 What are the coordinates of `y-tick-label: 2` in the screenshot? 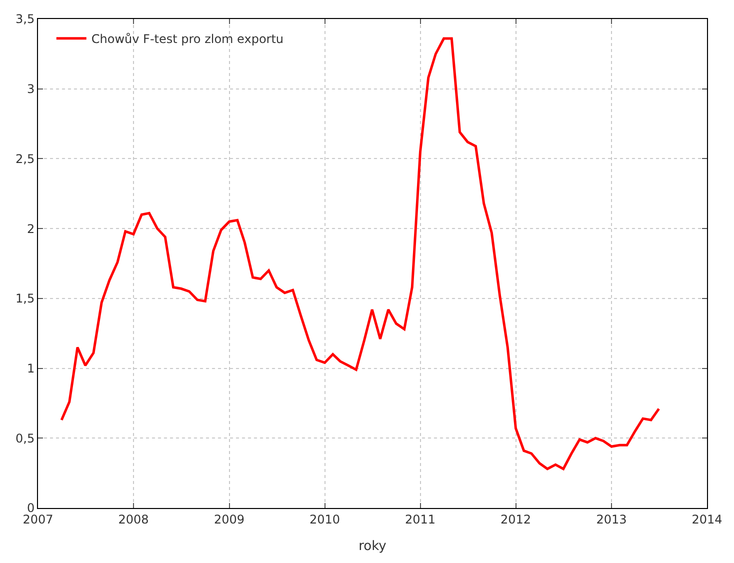 It's located at (30, 229).